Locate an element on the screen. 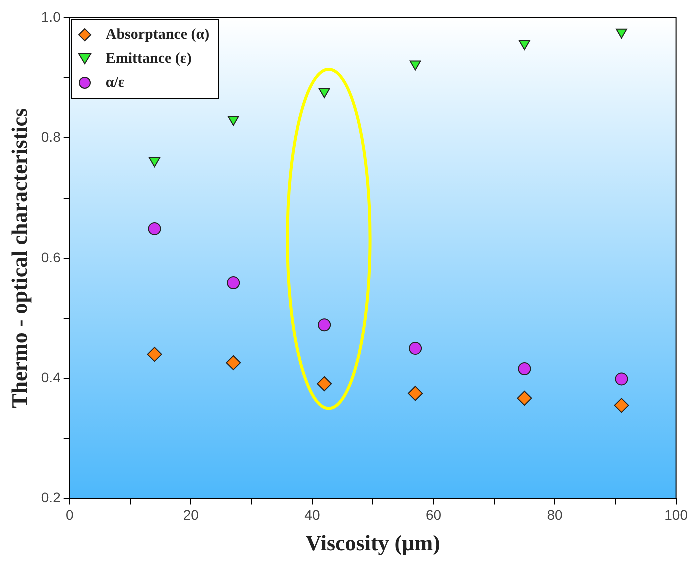 The image size is (691, 566). legend-label: Absorptance (α) is located at coordinates (158, 35).